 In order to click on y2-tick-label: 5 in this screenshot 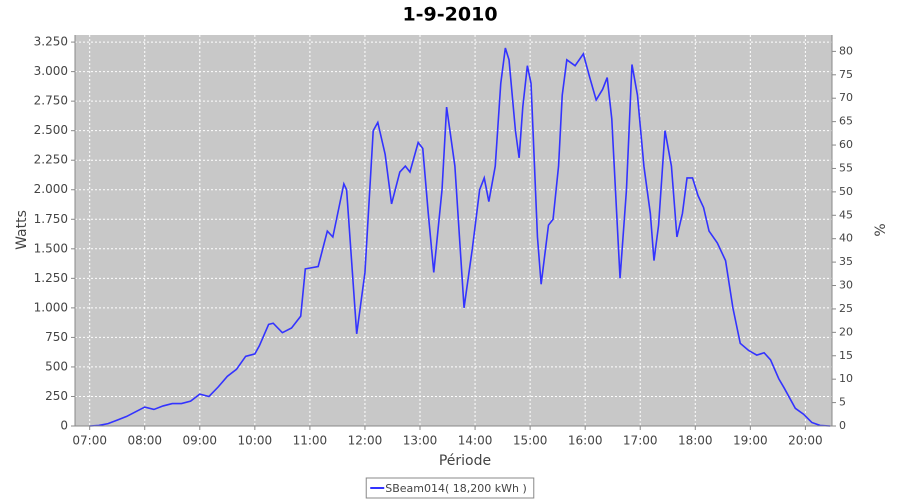, I will do `click(842, 402)`.